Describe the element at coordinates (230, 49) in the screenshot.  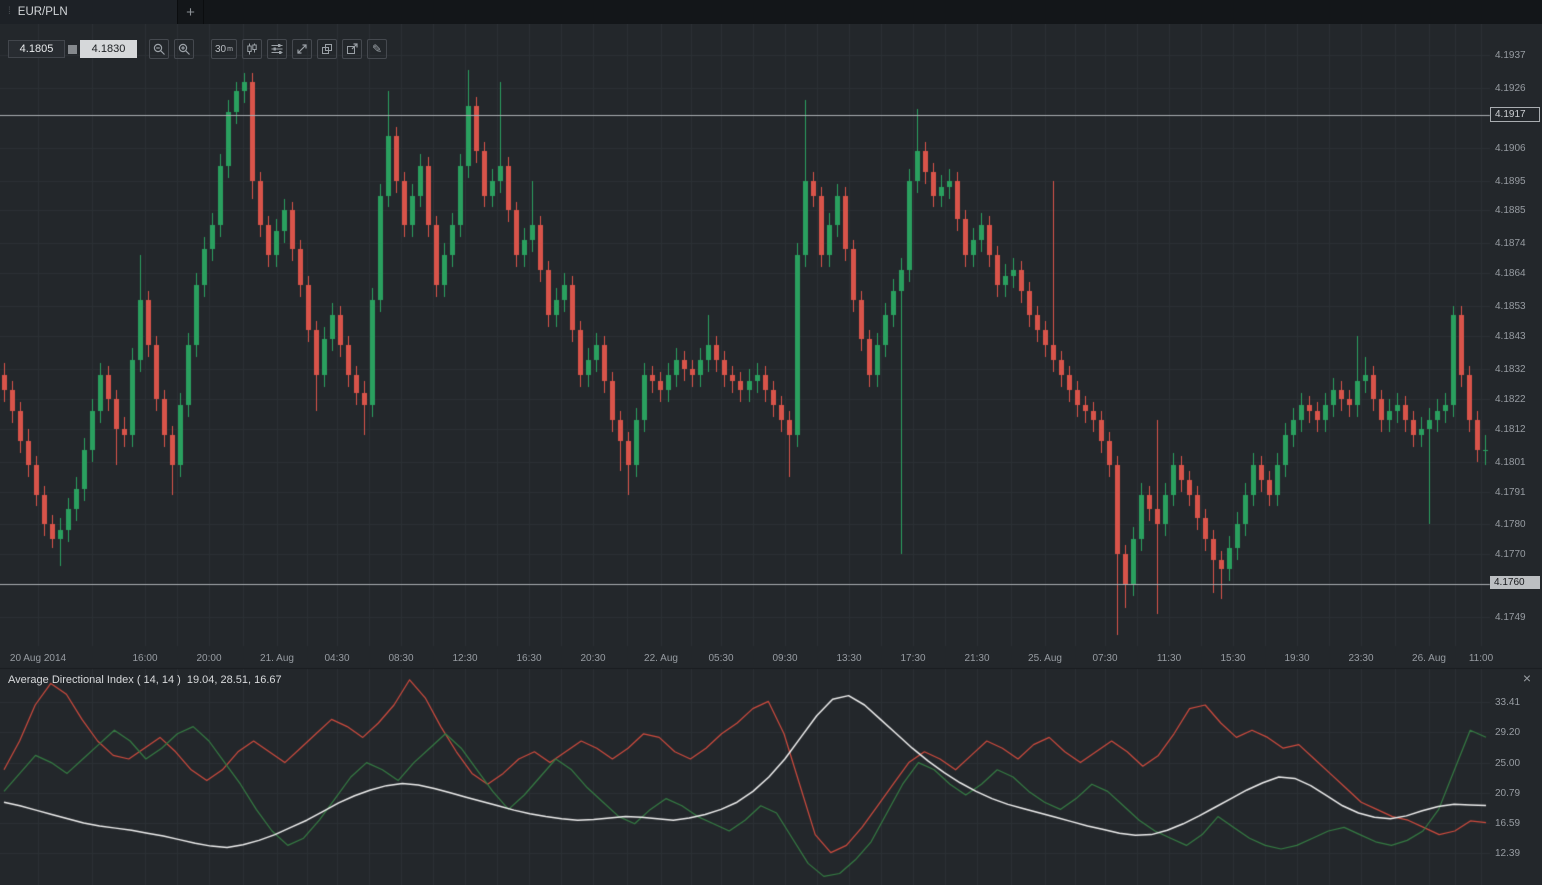
I see `timeframe-unit: m` at that location.